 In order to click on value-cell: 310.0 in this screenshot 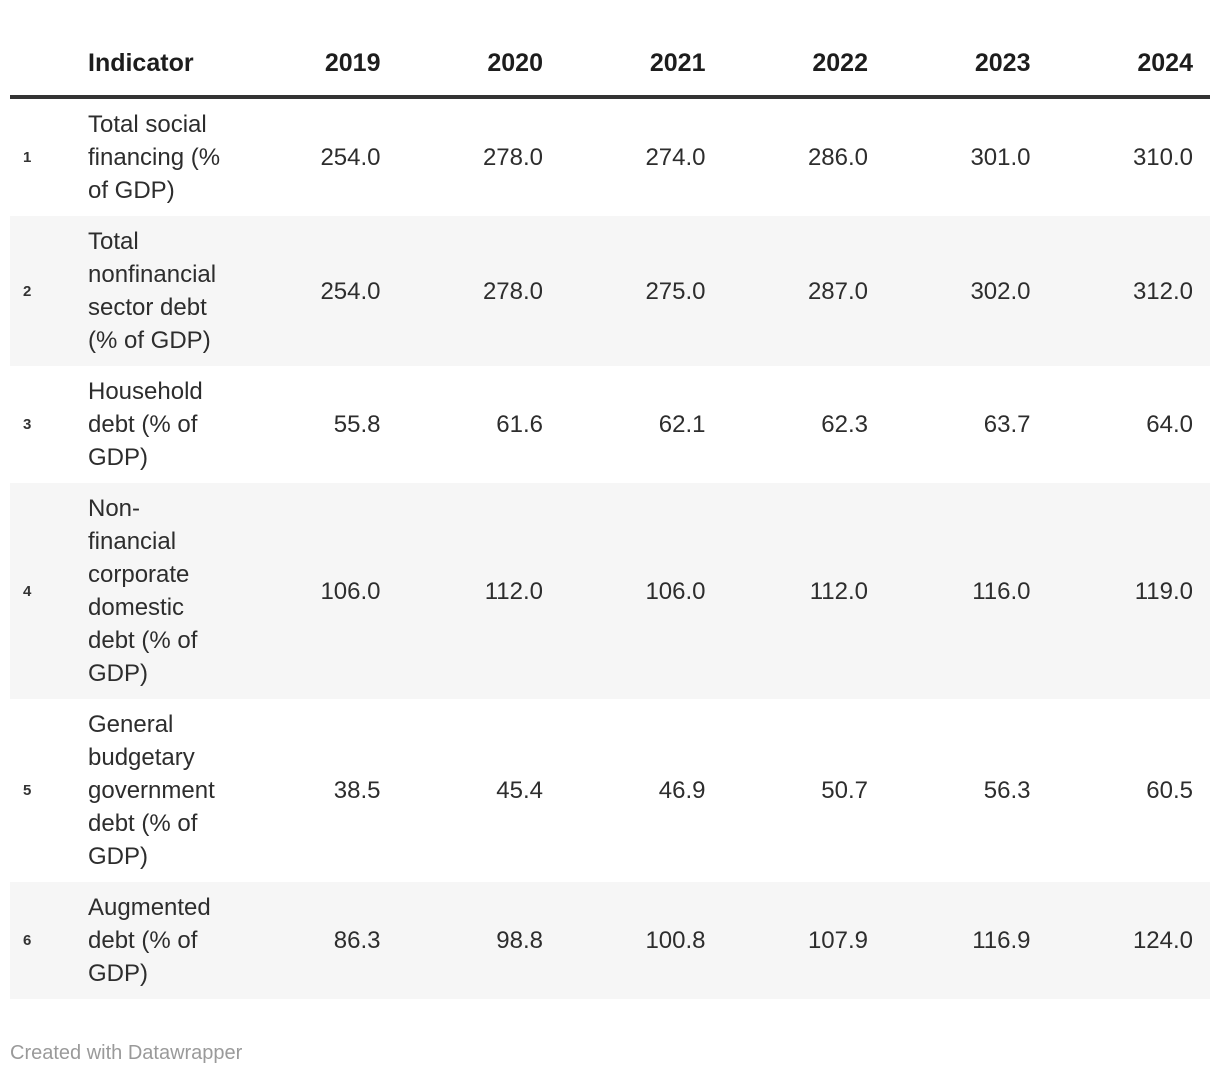, I will do `click(1162, 157)`.